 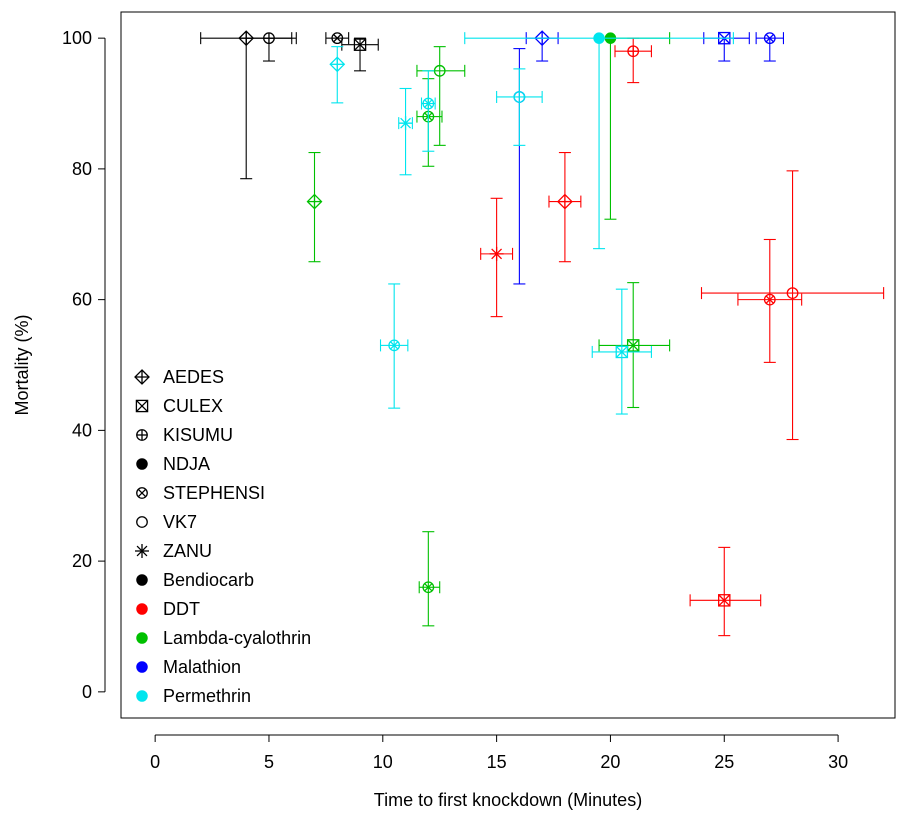 I want to click on legend-label: Bendiocarb, so click(x=208, y=580).